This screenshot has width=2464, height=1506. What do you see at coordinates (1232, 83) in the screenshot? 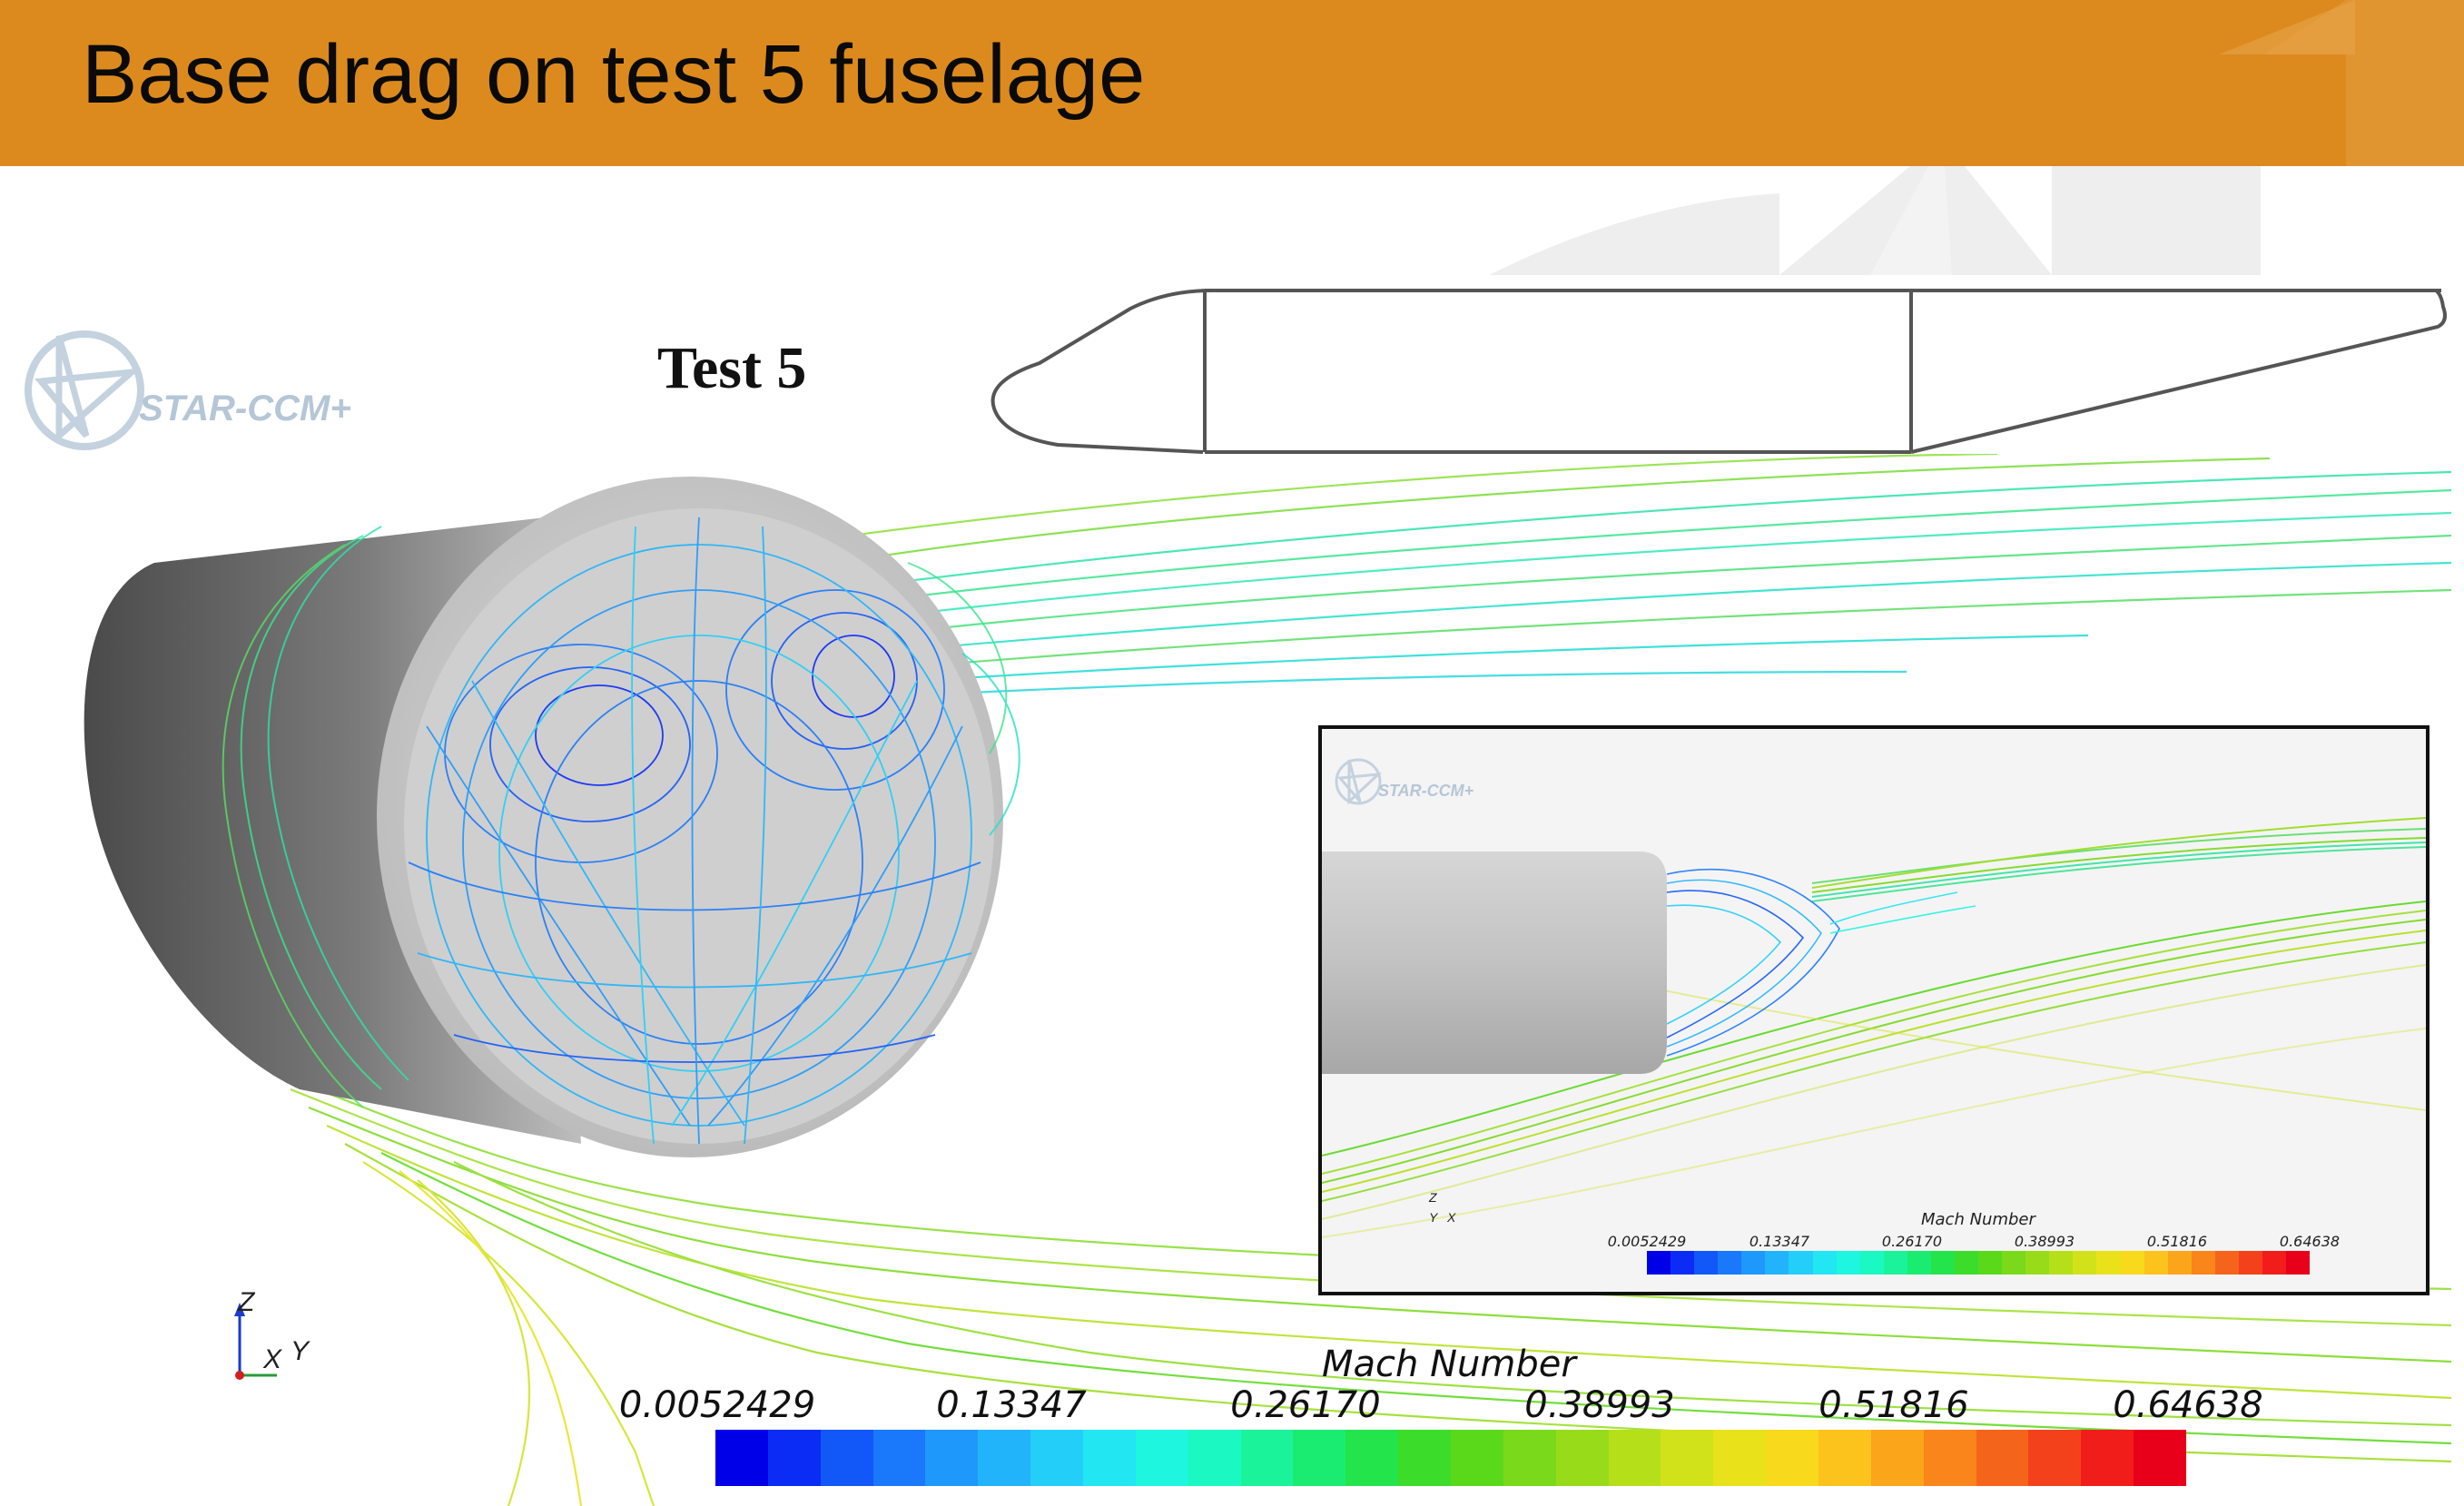
I see `slide-header: Base drag on test 5 fuselage` at bounding box center [1232, 83].